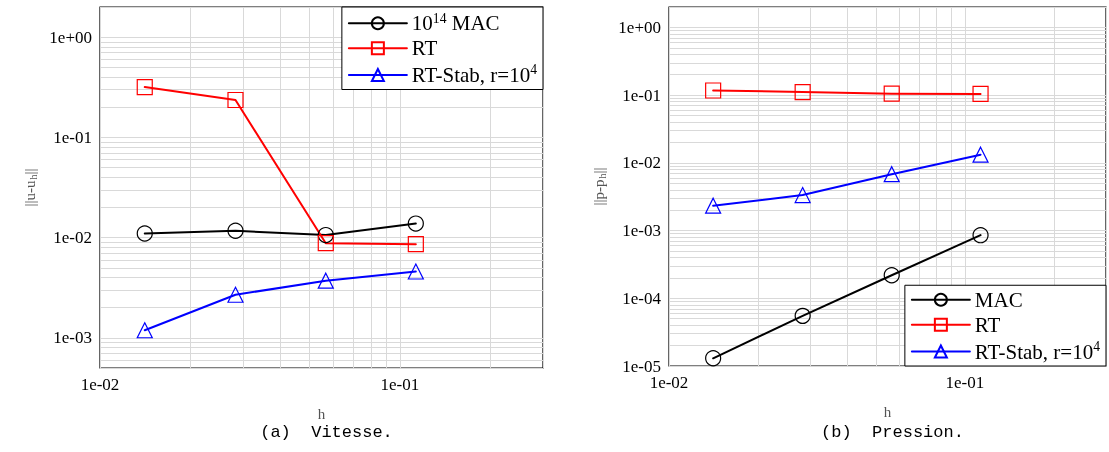 The height and width of the screenshot is (452, 1109). I want to click on y-axis-title: ||p-ph||, so click(599, 186).